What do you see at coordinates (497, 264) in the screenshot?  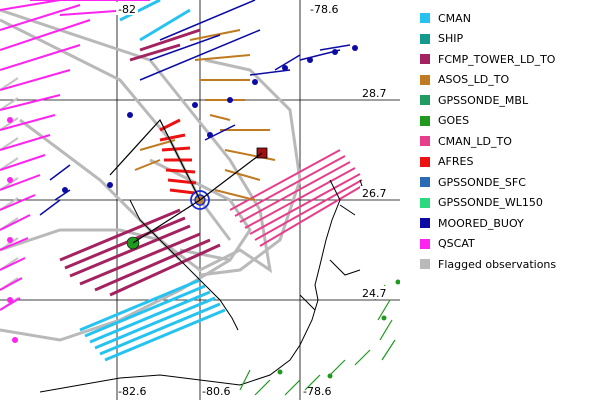 I see `legend-label: Flagged observations` at bounding box center [497, 264].